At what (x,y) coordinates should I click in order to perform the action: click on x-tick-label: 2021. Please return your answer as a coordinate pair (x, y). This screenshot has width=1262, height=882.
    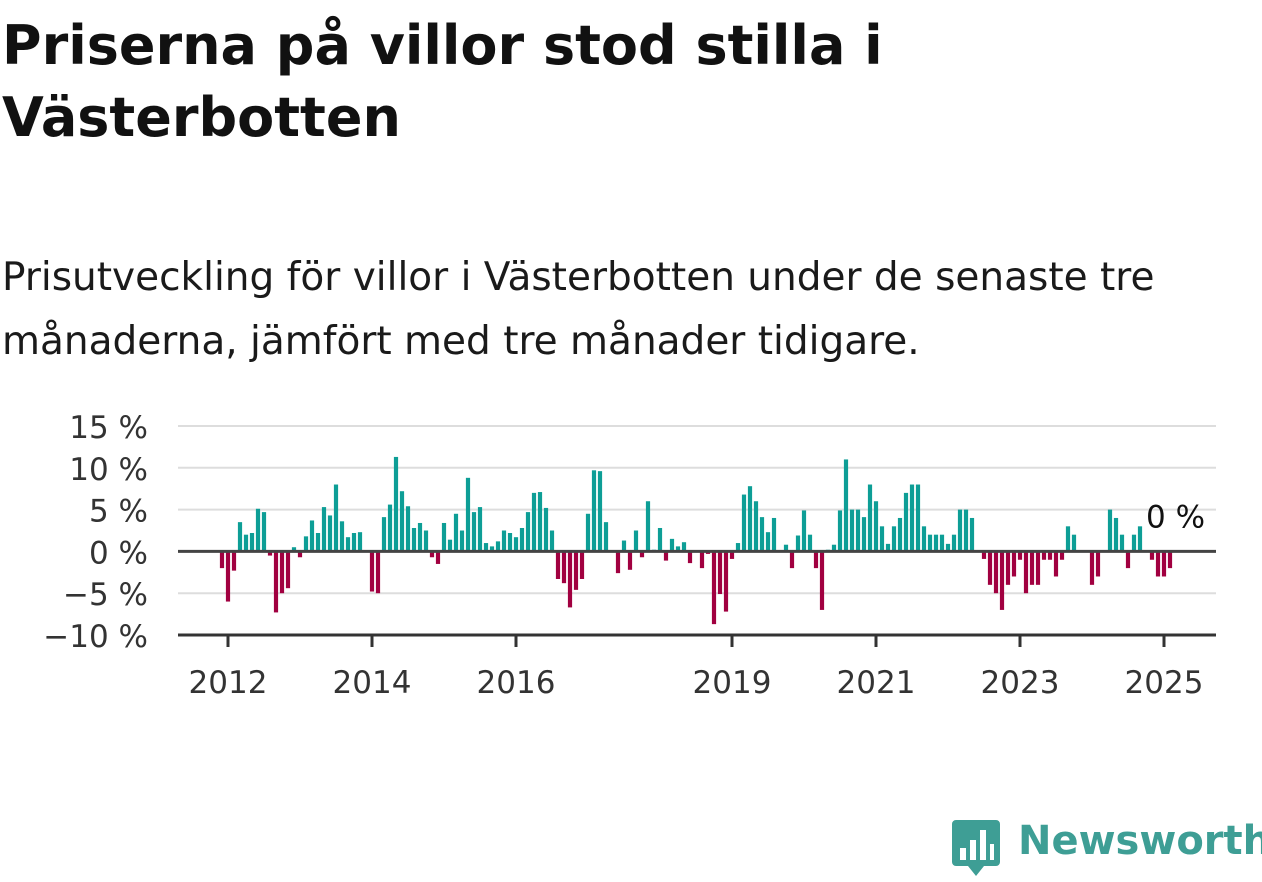
    Looking at the image, I should click on (876, 683).